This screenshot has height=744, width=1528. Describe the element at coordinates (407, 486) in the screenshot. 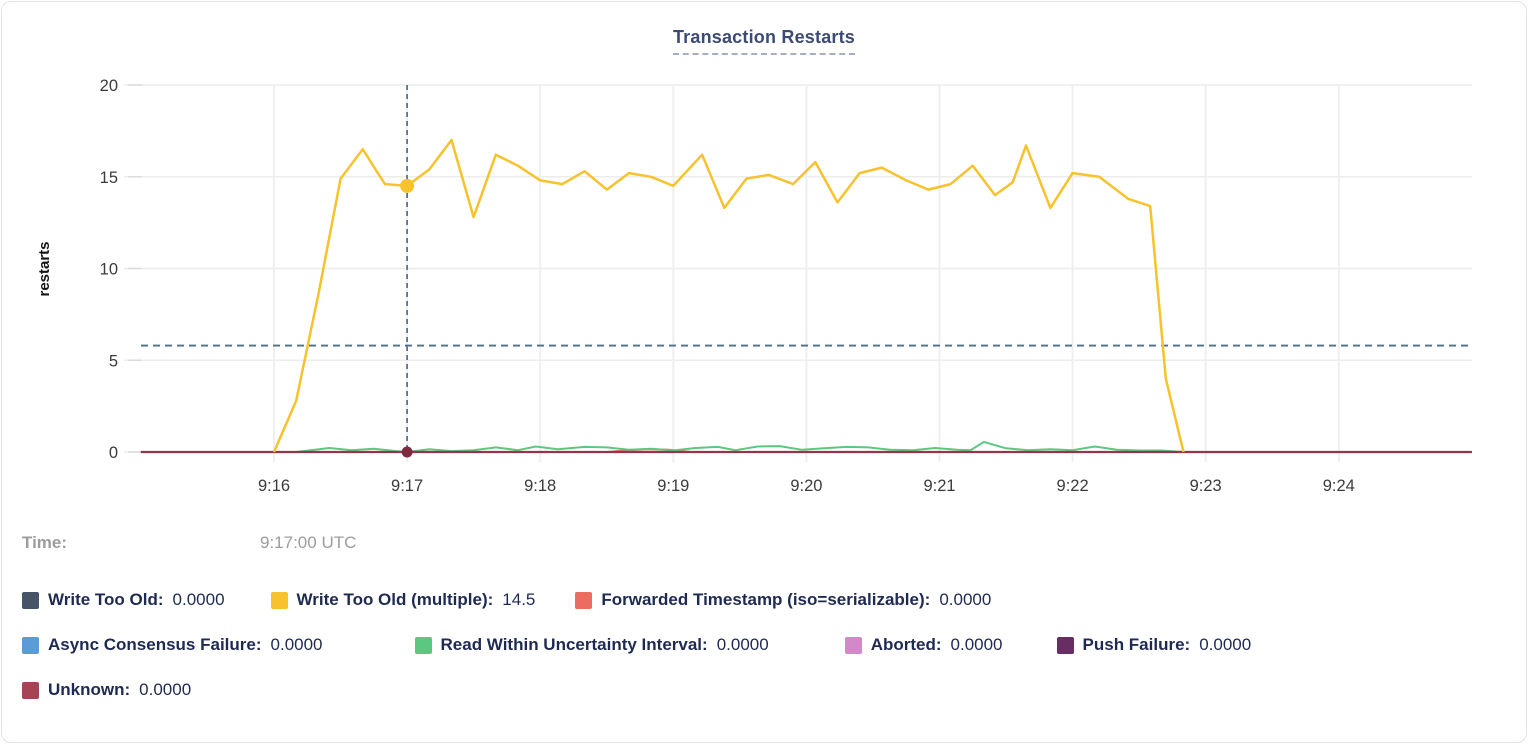

I see `x-tick-label: 9:17` at that location.